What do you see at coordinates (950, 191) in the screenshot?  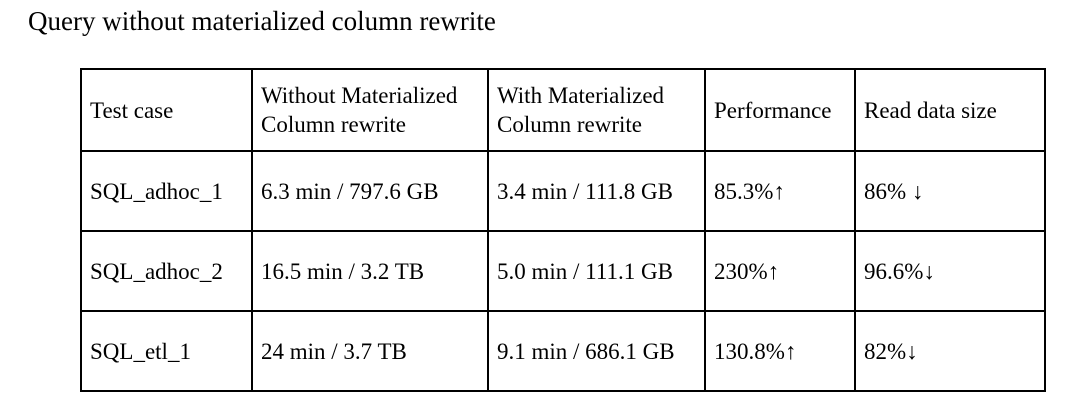 I see `cell-read-data-size: 86% ↓` at bounding box center [950, 191].